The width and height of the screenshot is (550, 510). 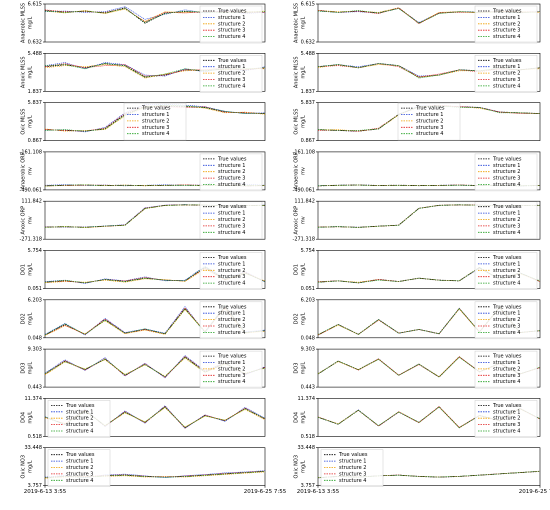 I want to click on y-axis-label: Anaerobic ORP, so click(x=24, y=170).